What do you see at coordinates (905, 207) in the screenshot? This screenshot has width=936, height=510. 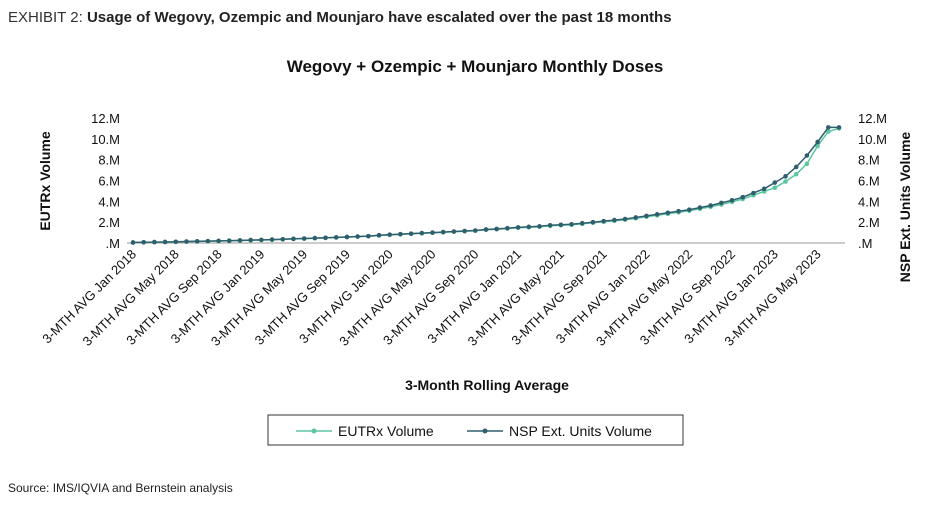 I see `y2-axis-title: NSP Ext. Units Volume` at bounding box center [905, 207].